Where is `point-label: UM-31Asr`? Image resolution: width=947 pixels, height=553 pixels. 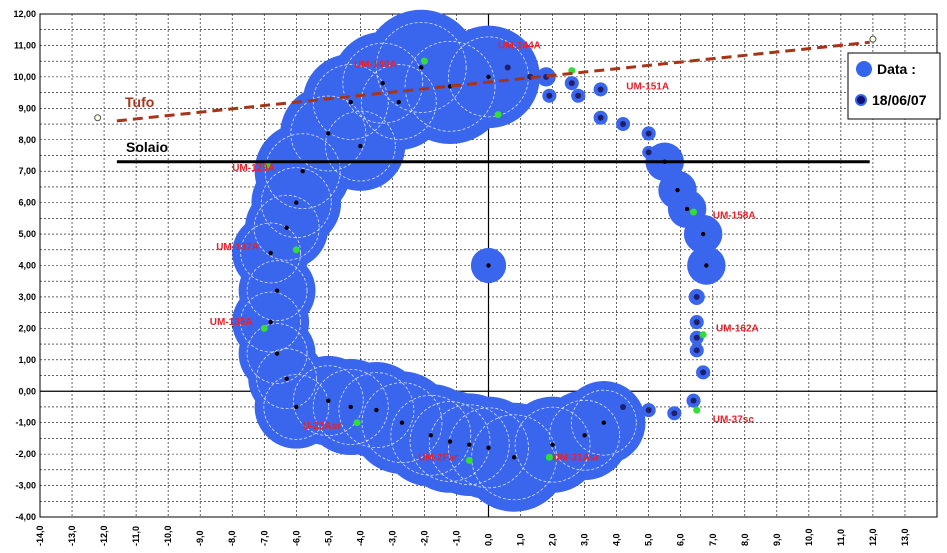 point-label: UM-31Asr is located at coordinates (576, 457).